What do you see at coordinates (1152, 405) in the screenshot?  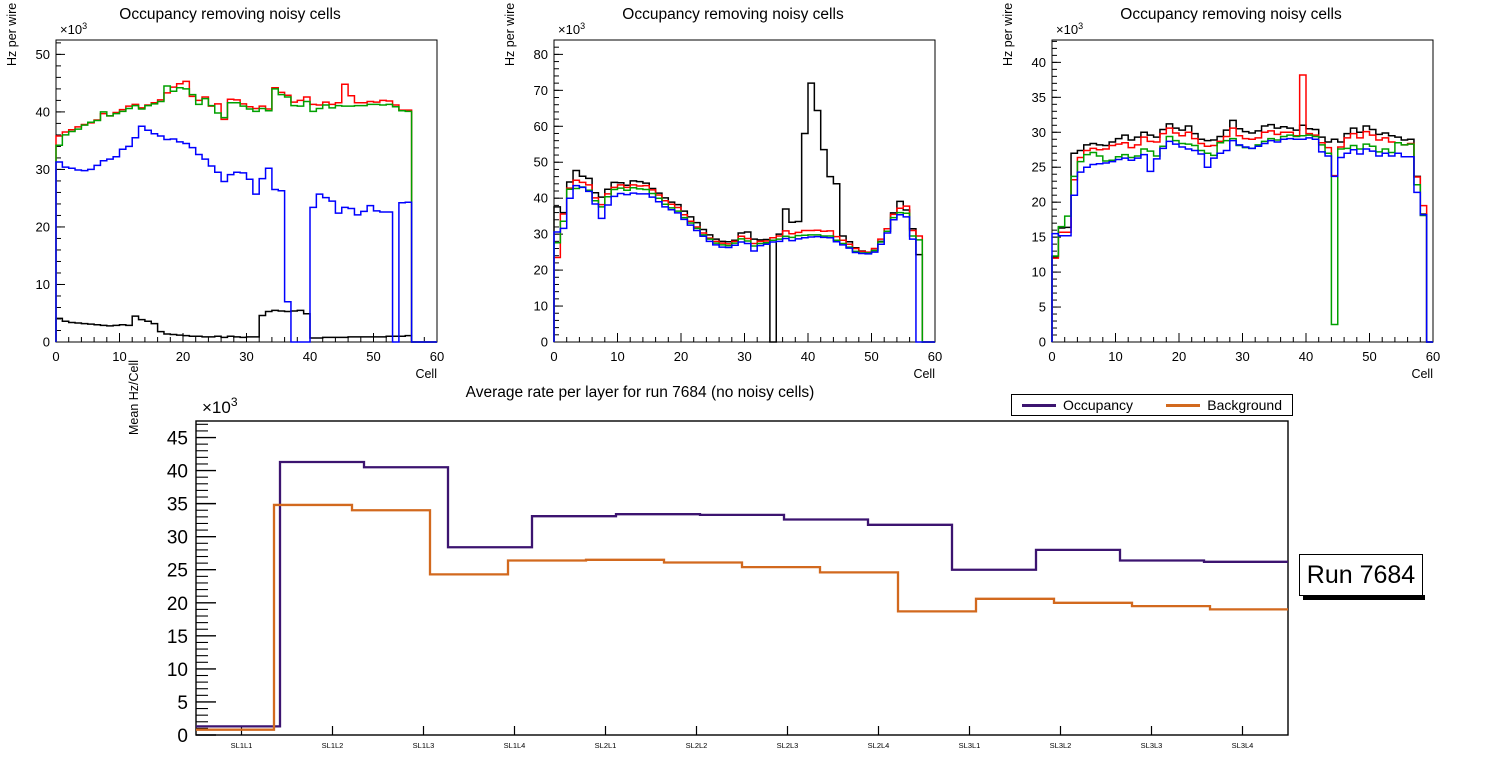 I see `bottom-panel-legend: Occupancy Background` at bounding box center [1152, 405].